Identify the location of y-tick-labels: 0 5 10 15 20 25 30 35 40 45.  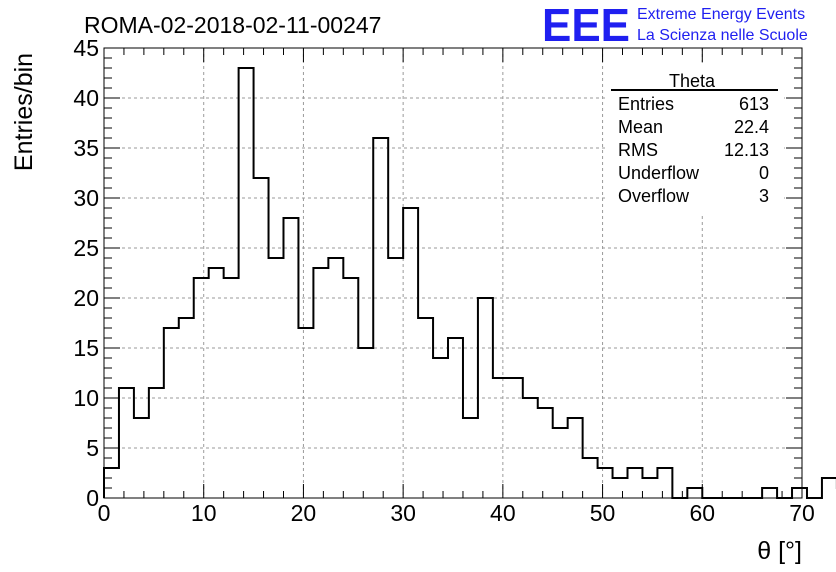
(86, 273).